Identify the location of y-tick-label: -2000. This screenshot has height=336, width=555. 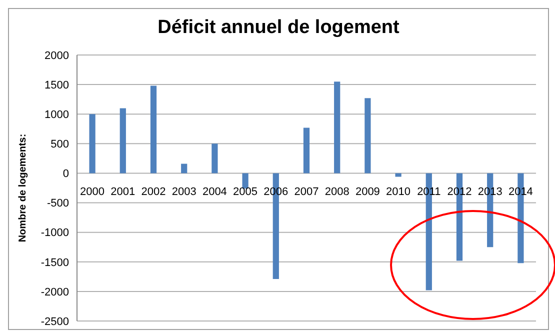
(54, 292).